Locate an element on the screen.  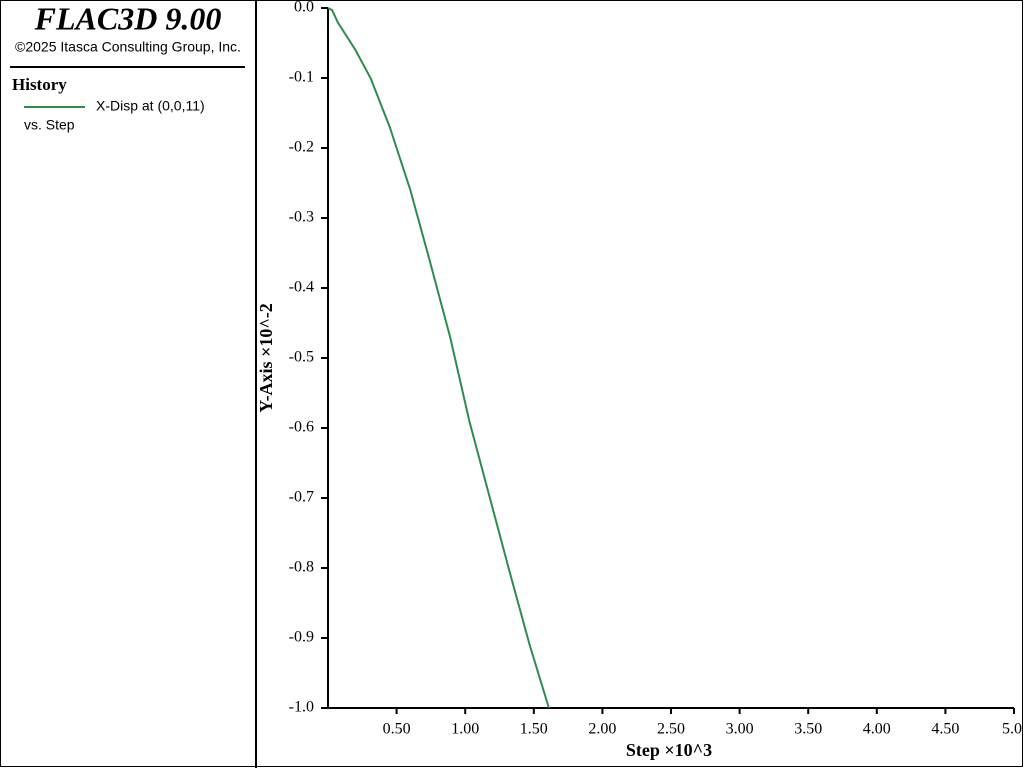
x-tick-label: 4.00 is located at coordinates (877, 729).